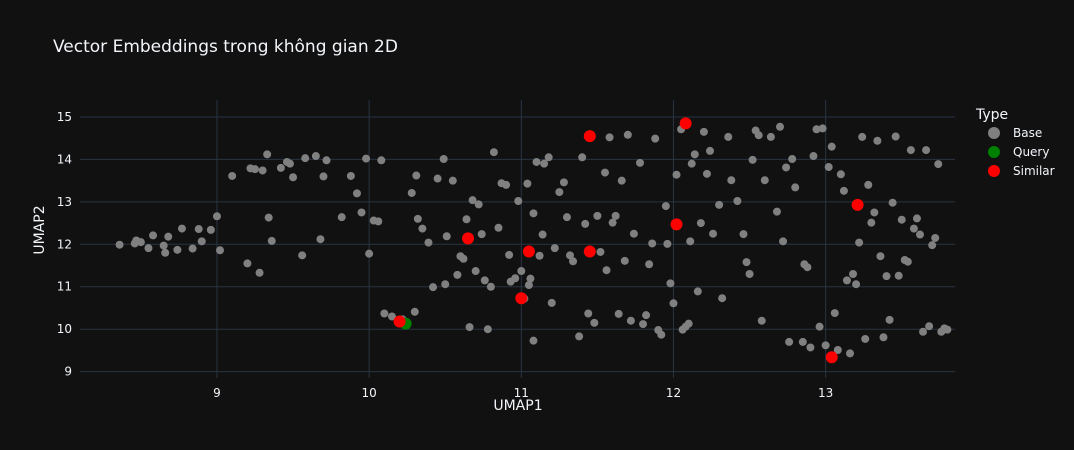  What do you see at coordinates (1018, 152) in the screenshot?
I see `legend-item-query: Query` at bounding box center [1018, 152].